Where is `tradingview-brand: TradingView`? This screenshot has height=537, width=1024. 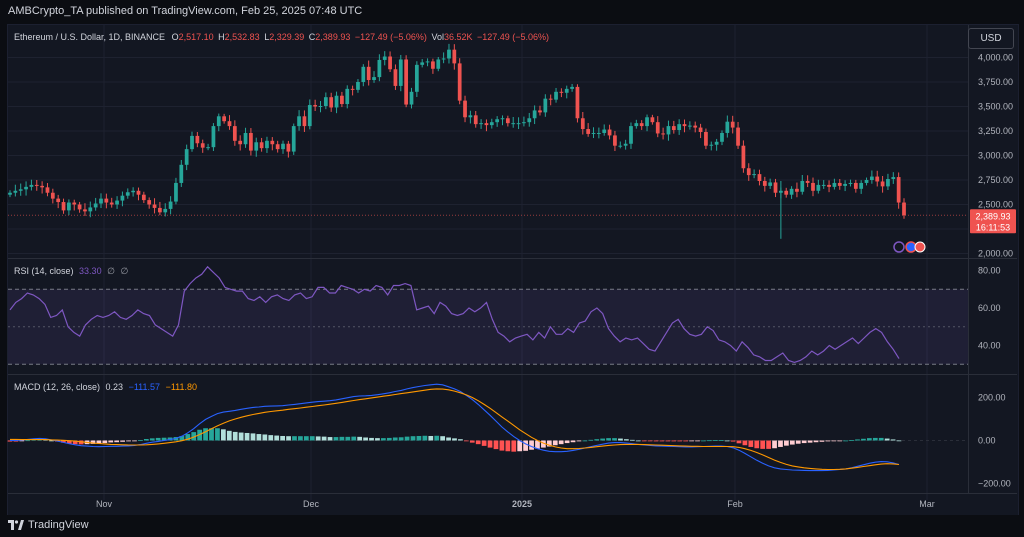
tradingview-brand: TradingView is located at coordinates (58, 525).